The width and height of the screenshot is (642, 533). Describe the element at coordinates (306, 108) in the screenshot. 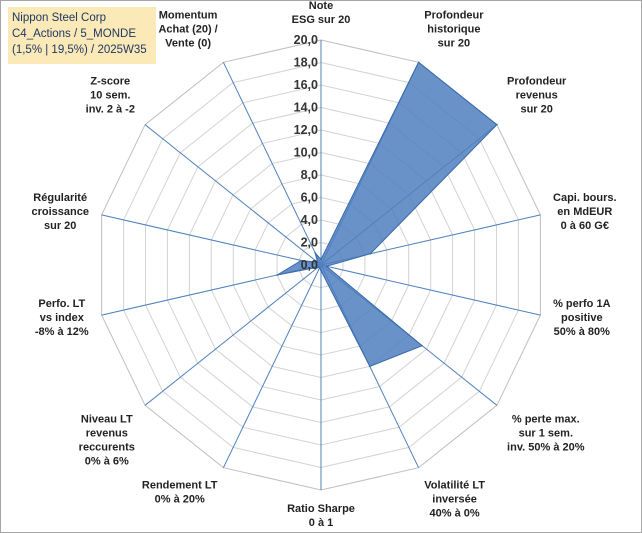

I see `tick-label: 14,0` at that location.